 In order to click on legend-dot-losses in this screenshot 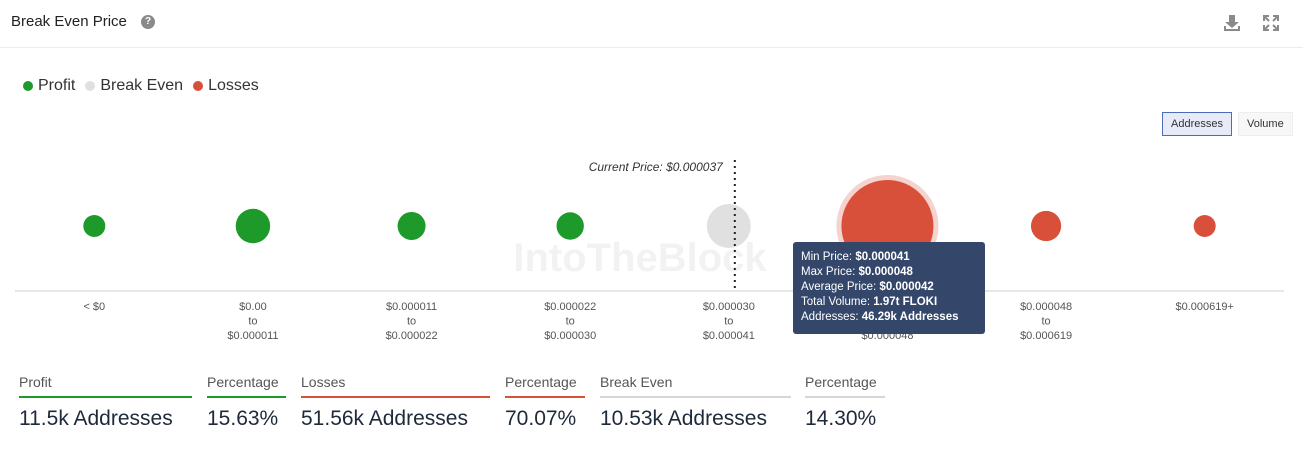, I will do `click(198, 86)`.